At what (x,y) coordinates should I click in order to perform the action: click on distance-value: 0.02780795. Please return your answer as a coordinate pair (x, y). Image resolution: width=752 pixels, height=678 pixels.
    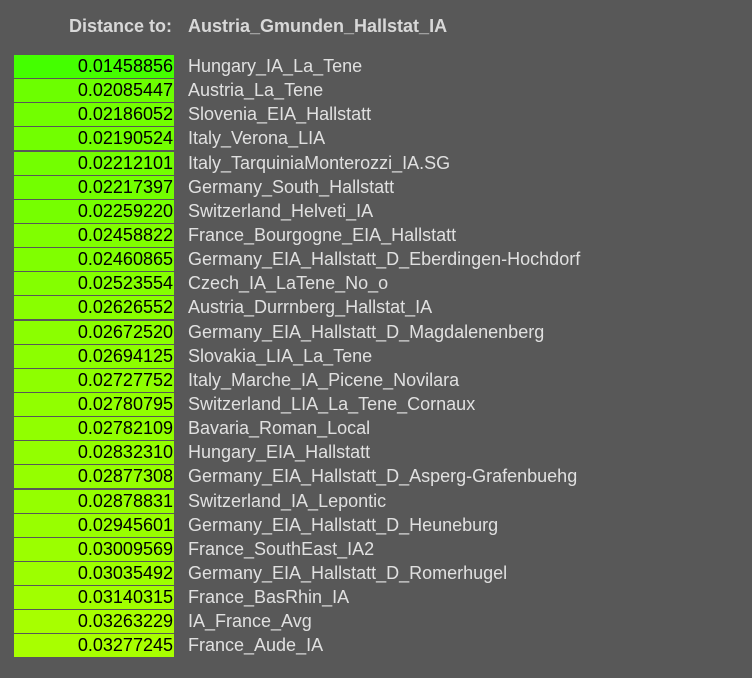
    Looking at the image, I should click on (94, 404).